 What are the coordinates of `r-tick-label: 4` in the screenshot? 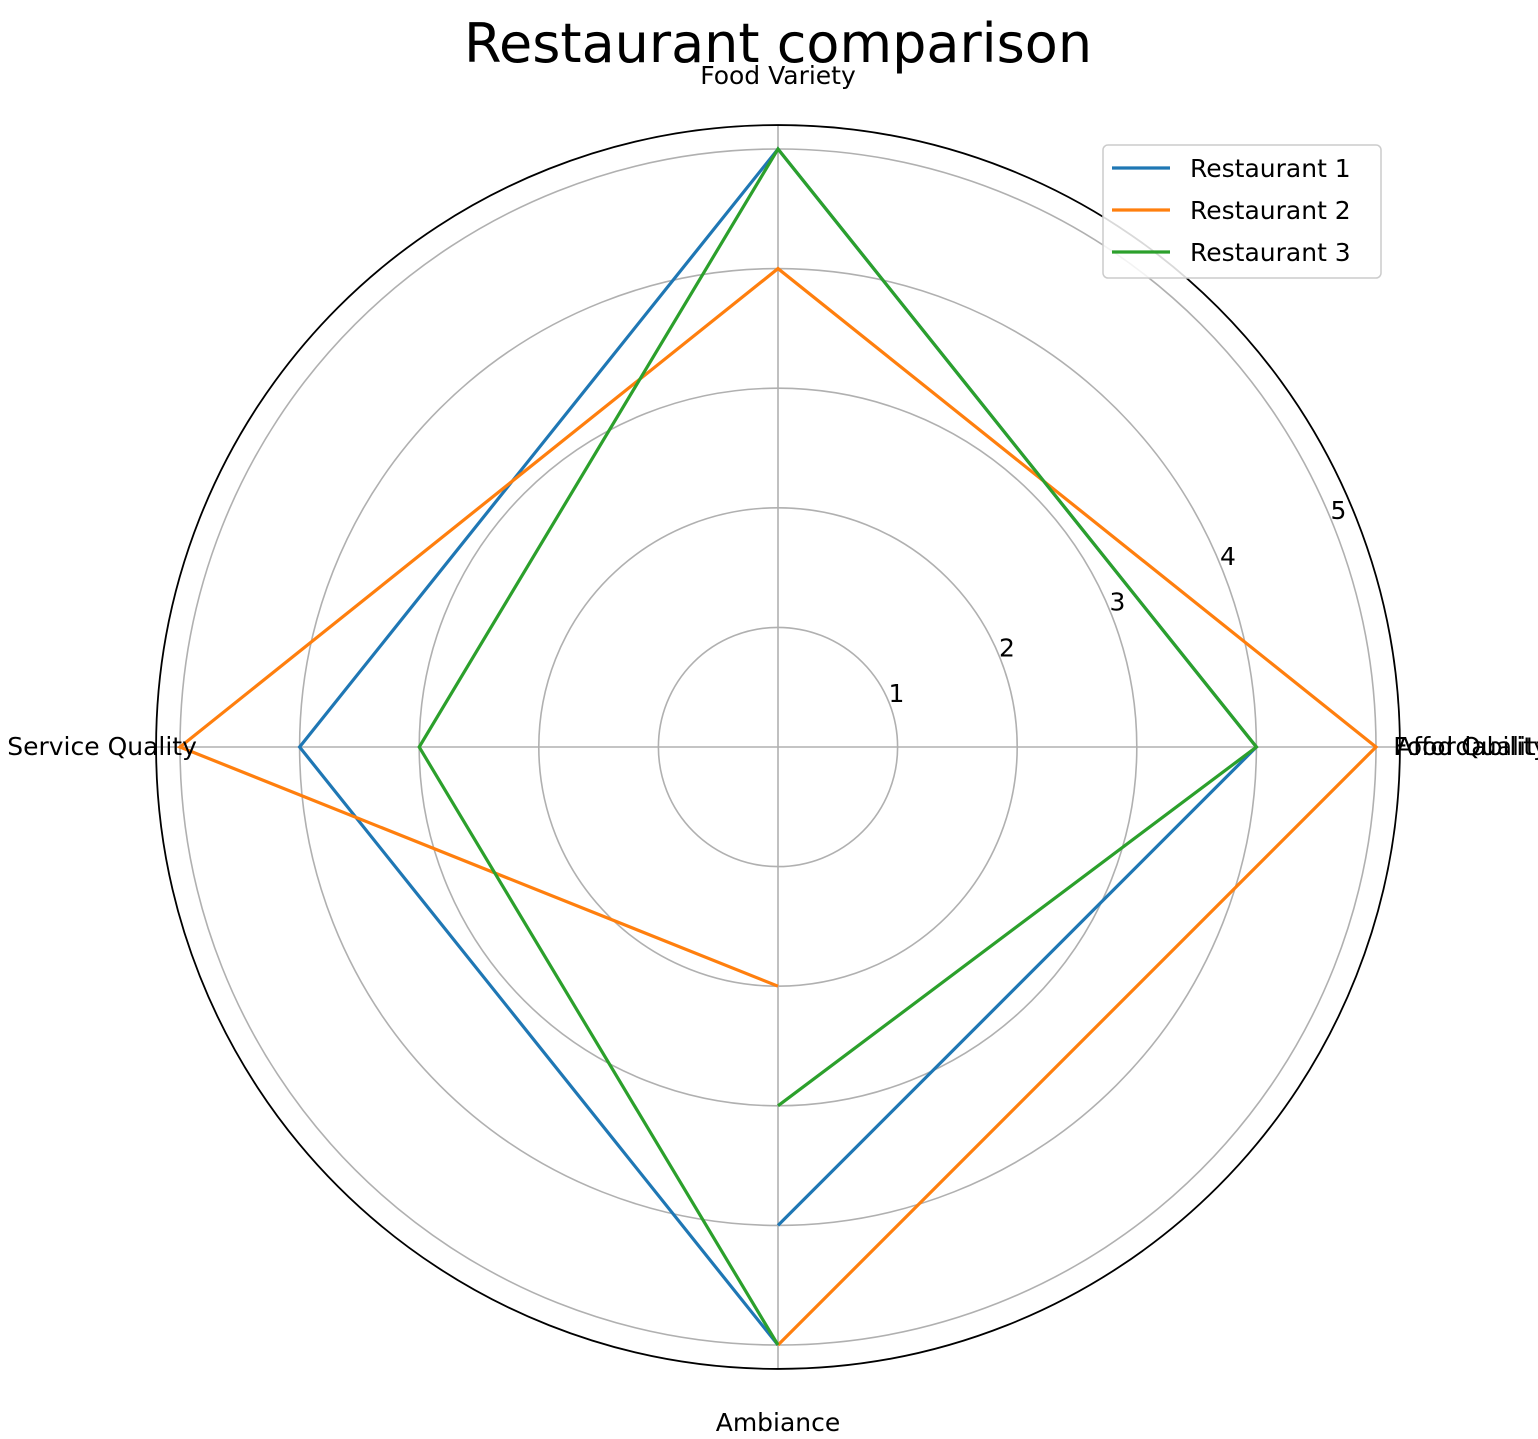 It's located at (1228, 556).